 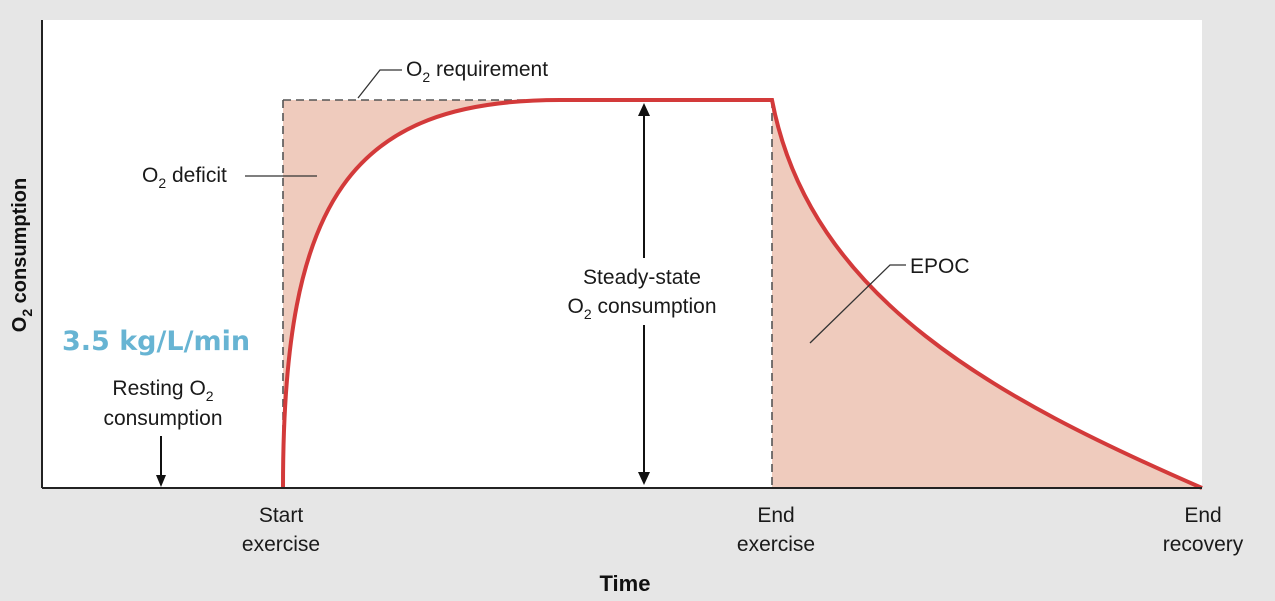 What do you see at coordinates (162, 390) in the screenshot?
I see `resting-label-line1: Resting O2` at bounding box center [162, 390].